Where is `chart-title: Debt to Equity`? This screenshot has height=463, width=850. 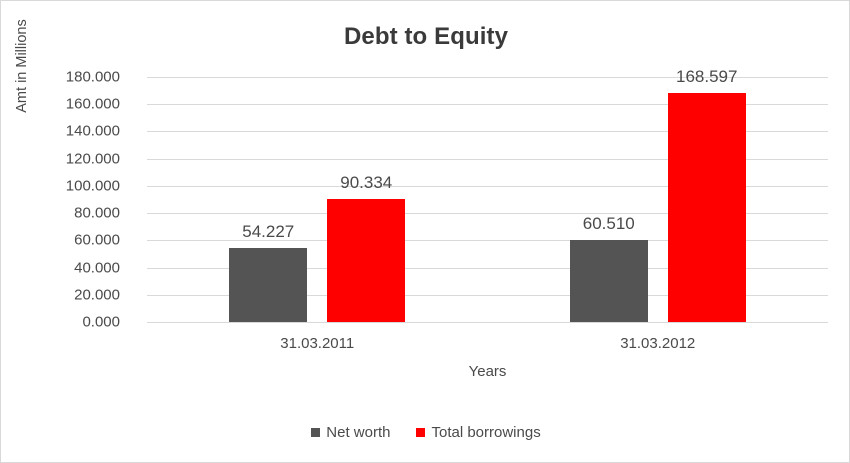 chart-title: Debt to Equity is located at coordinates (426, 36).